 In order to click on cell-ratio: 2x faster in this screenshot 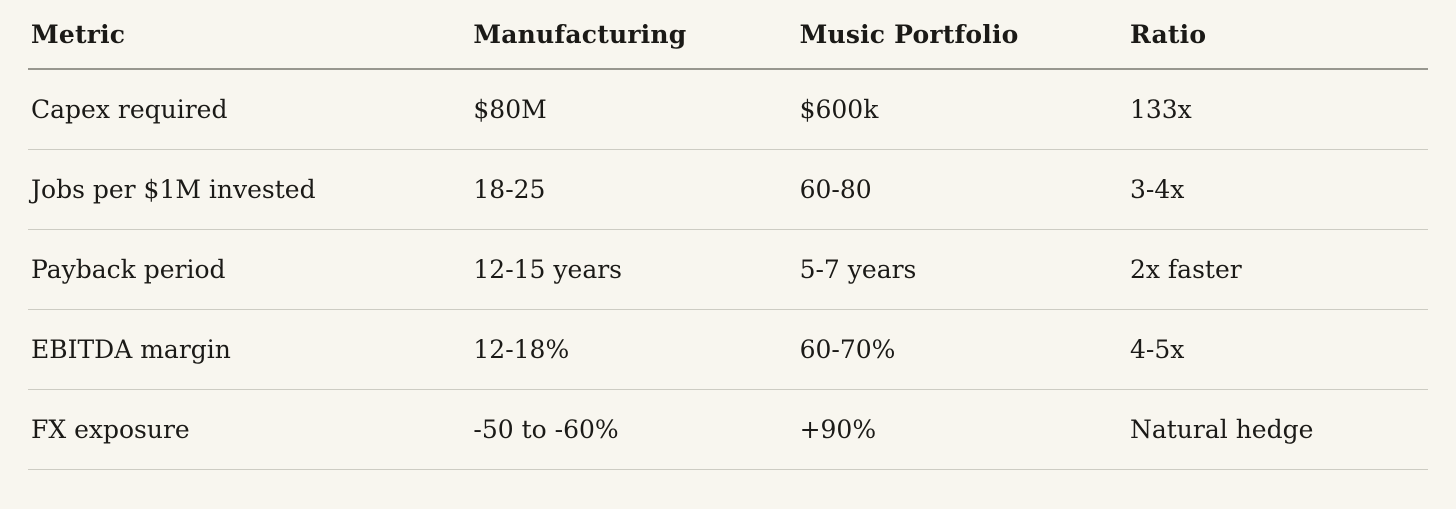, I will do `click(1277, 269)`.